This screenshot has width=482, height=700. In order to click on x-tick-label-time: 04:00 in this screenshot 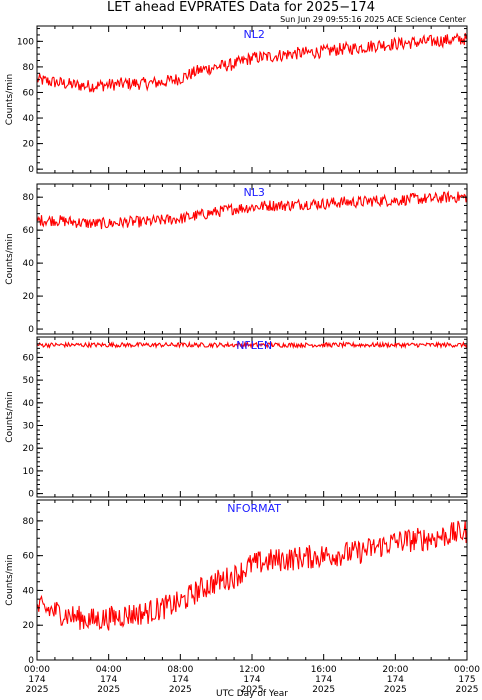, I will do `click(109, 670)`.